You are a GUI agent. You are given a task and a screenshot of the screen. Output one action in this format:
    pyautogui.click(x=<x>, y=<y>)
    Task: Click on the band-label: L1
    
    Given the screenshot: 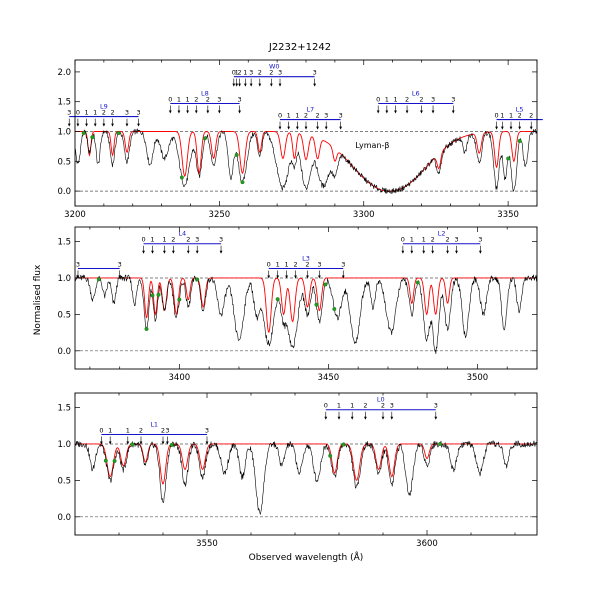 What is the action you would take?
    pyautogui.click(x=154, y=425)
    